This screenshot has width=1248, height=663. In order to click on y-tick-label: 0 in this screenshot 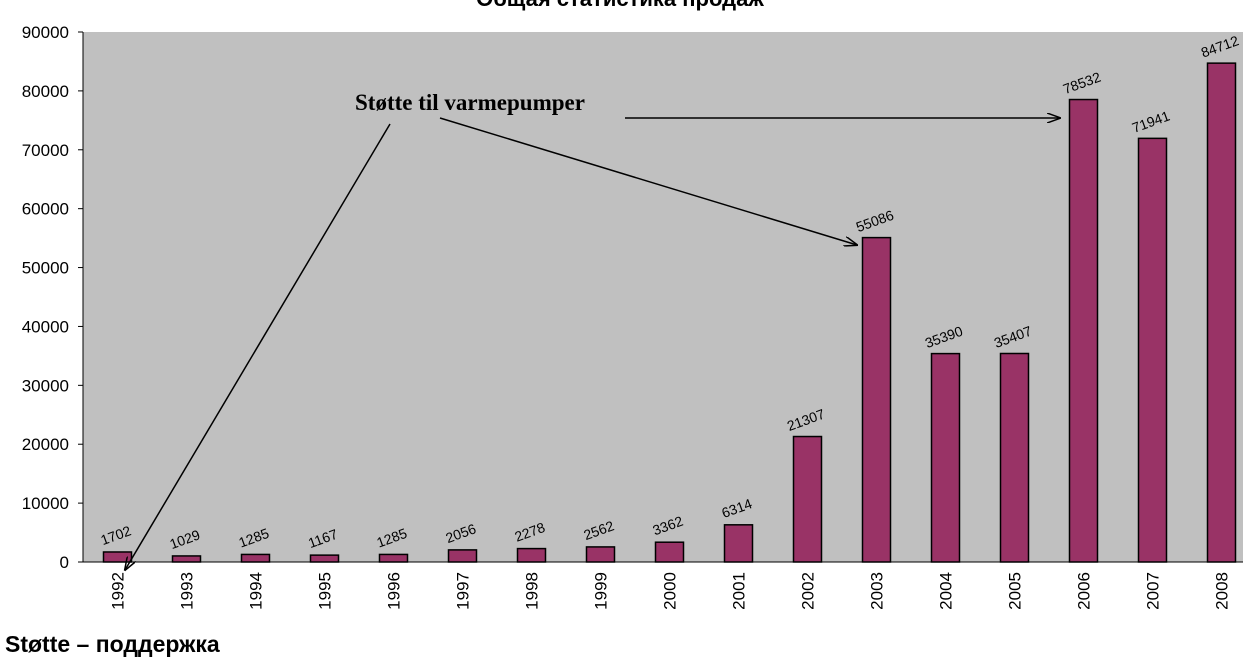, I will do `click(64, 562)`.